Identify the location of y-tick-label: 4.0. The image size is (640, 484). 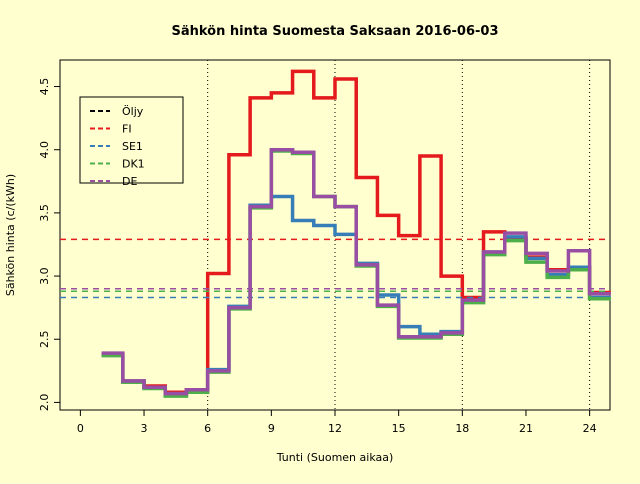
(44, 150).